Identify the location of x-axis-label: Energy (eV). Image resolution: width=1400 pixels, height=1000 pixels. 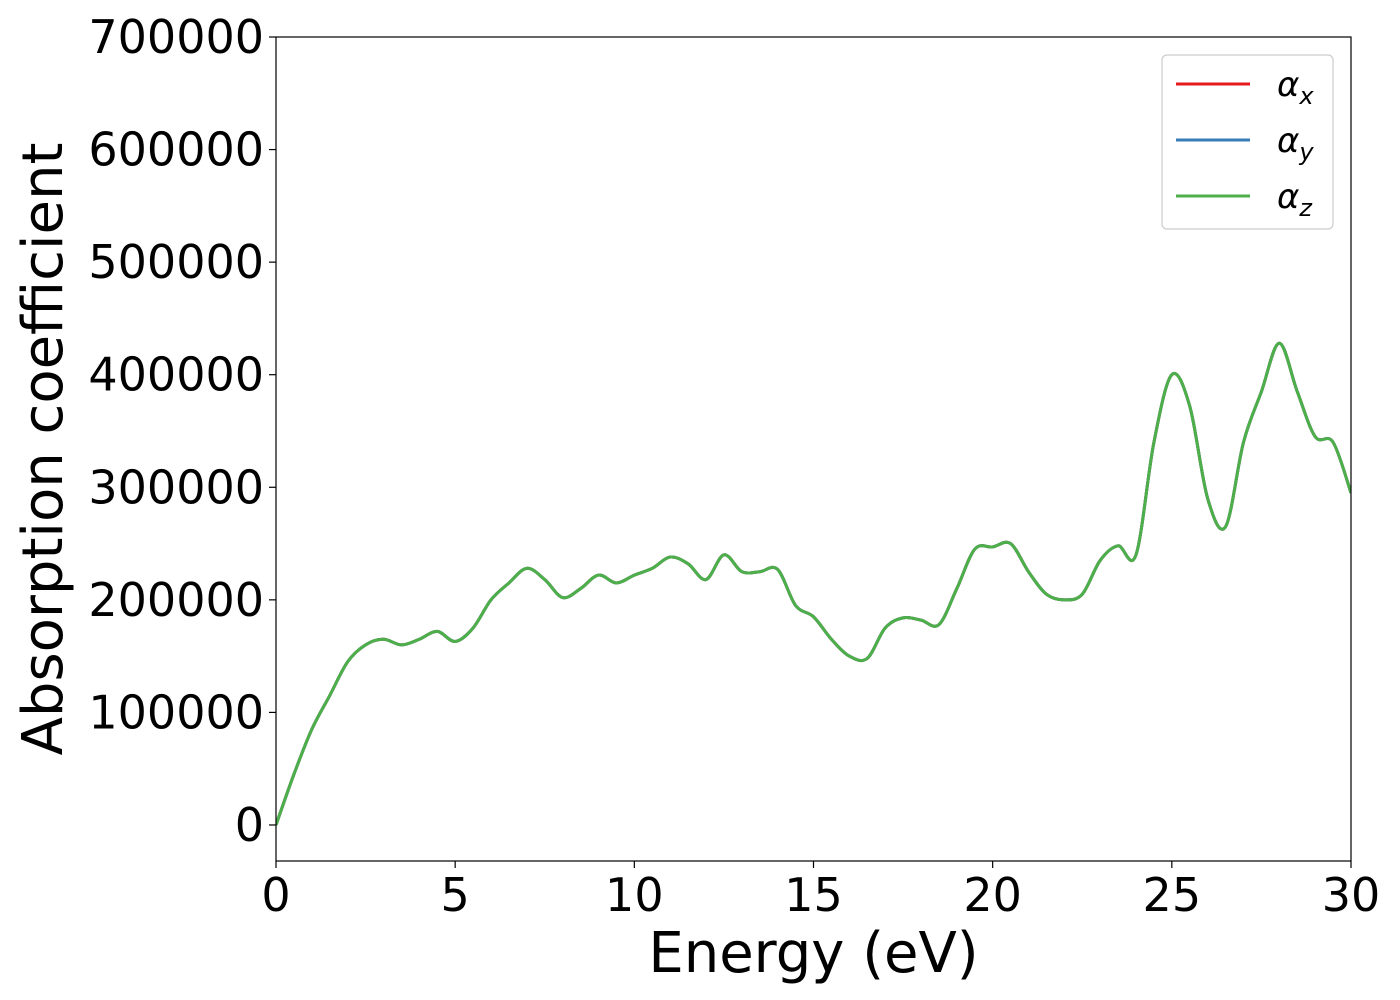
(813, 953).